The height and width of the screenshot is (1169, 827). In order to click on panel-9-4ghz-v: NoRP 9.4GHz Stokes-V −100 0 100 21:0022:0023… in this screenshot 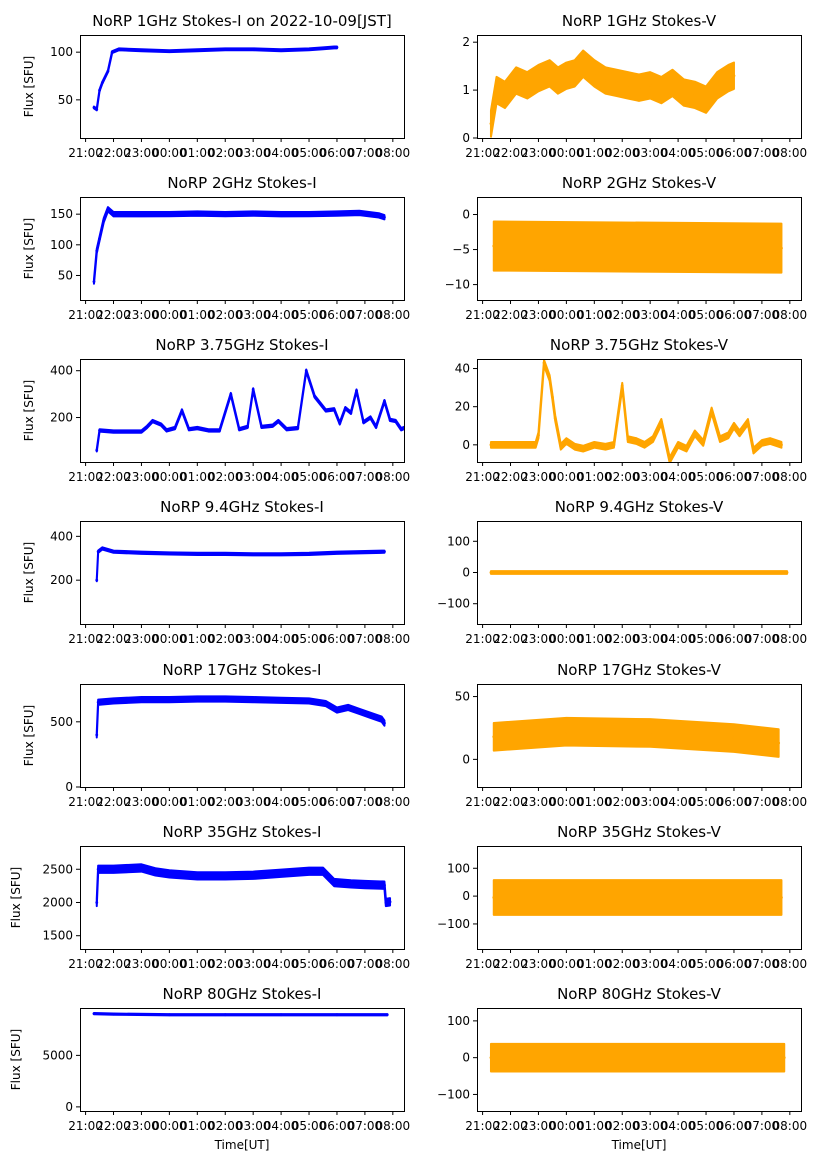, I will do `click(622, 572)`.